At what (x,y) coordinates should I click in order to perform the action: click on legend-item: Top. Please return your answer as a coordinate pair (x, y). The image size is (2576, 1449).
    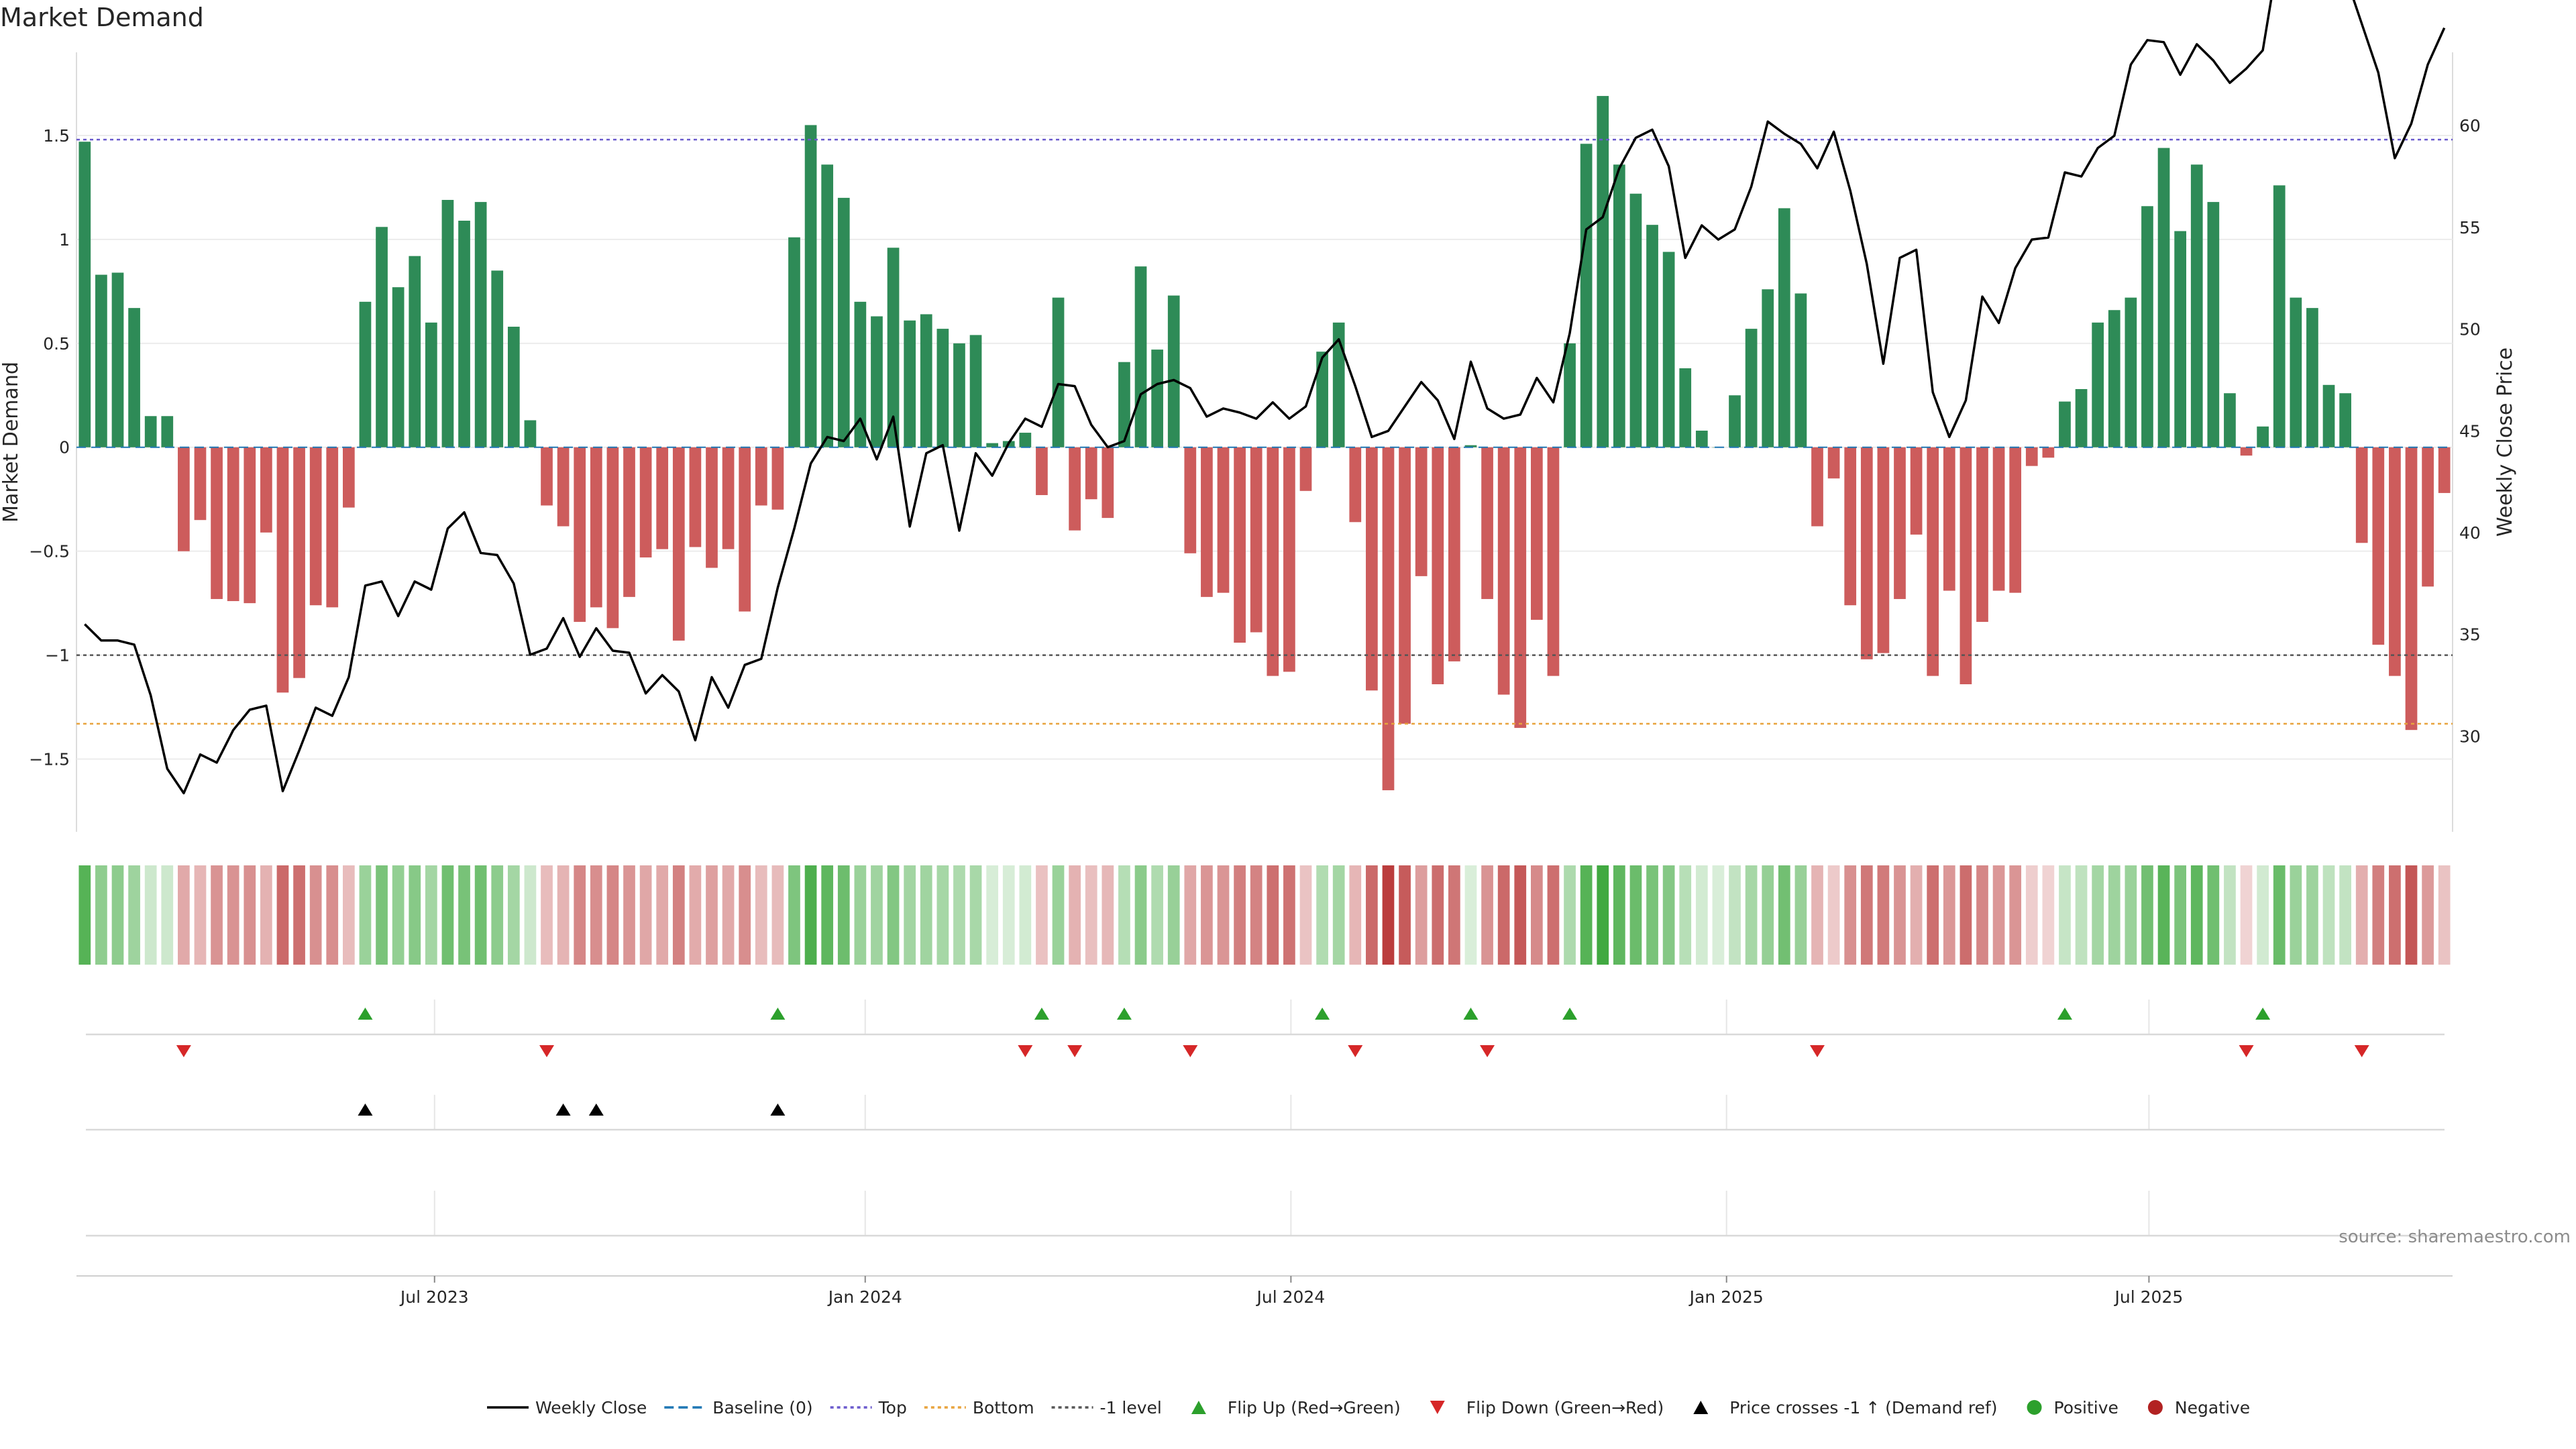
    Looking at the image, I should click on (868, 1407).